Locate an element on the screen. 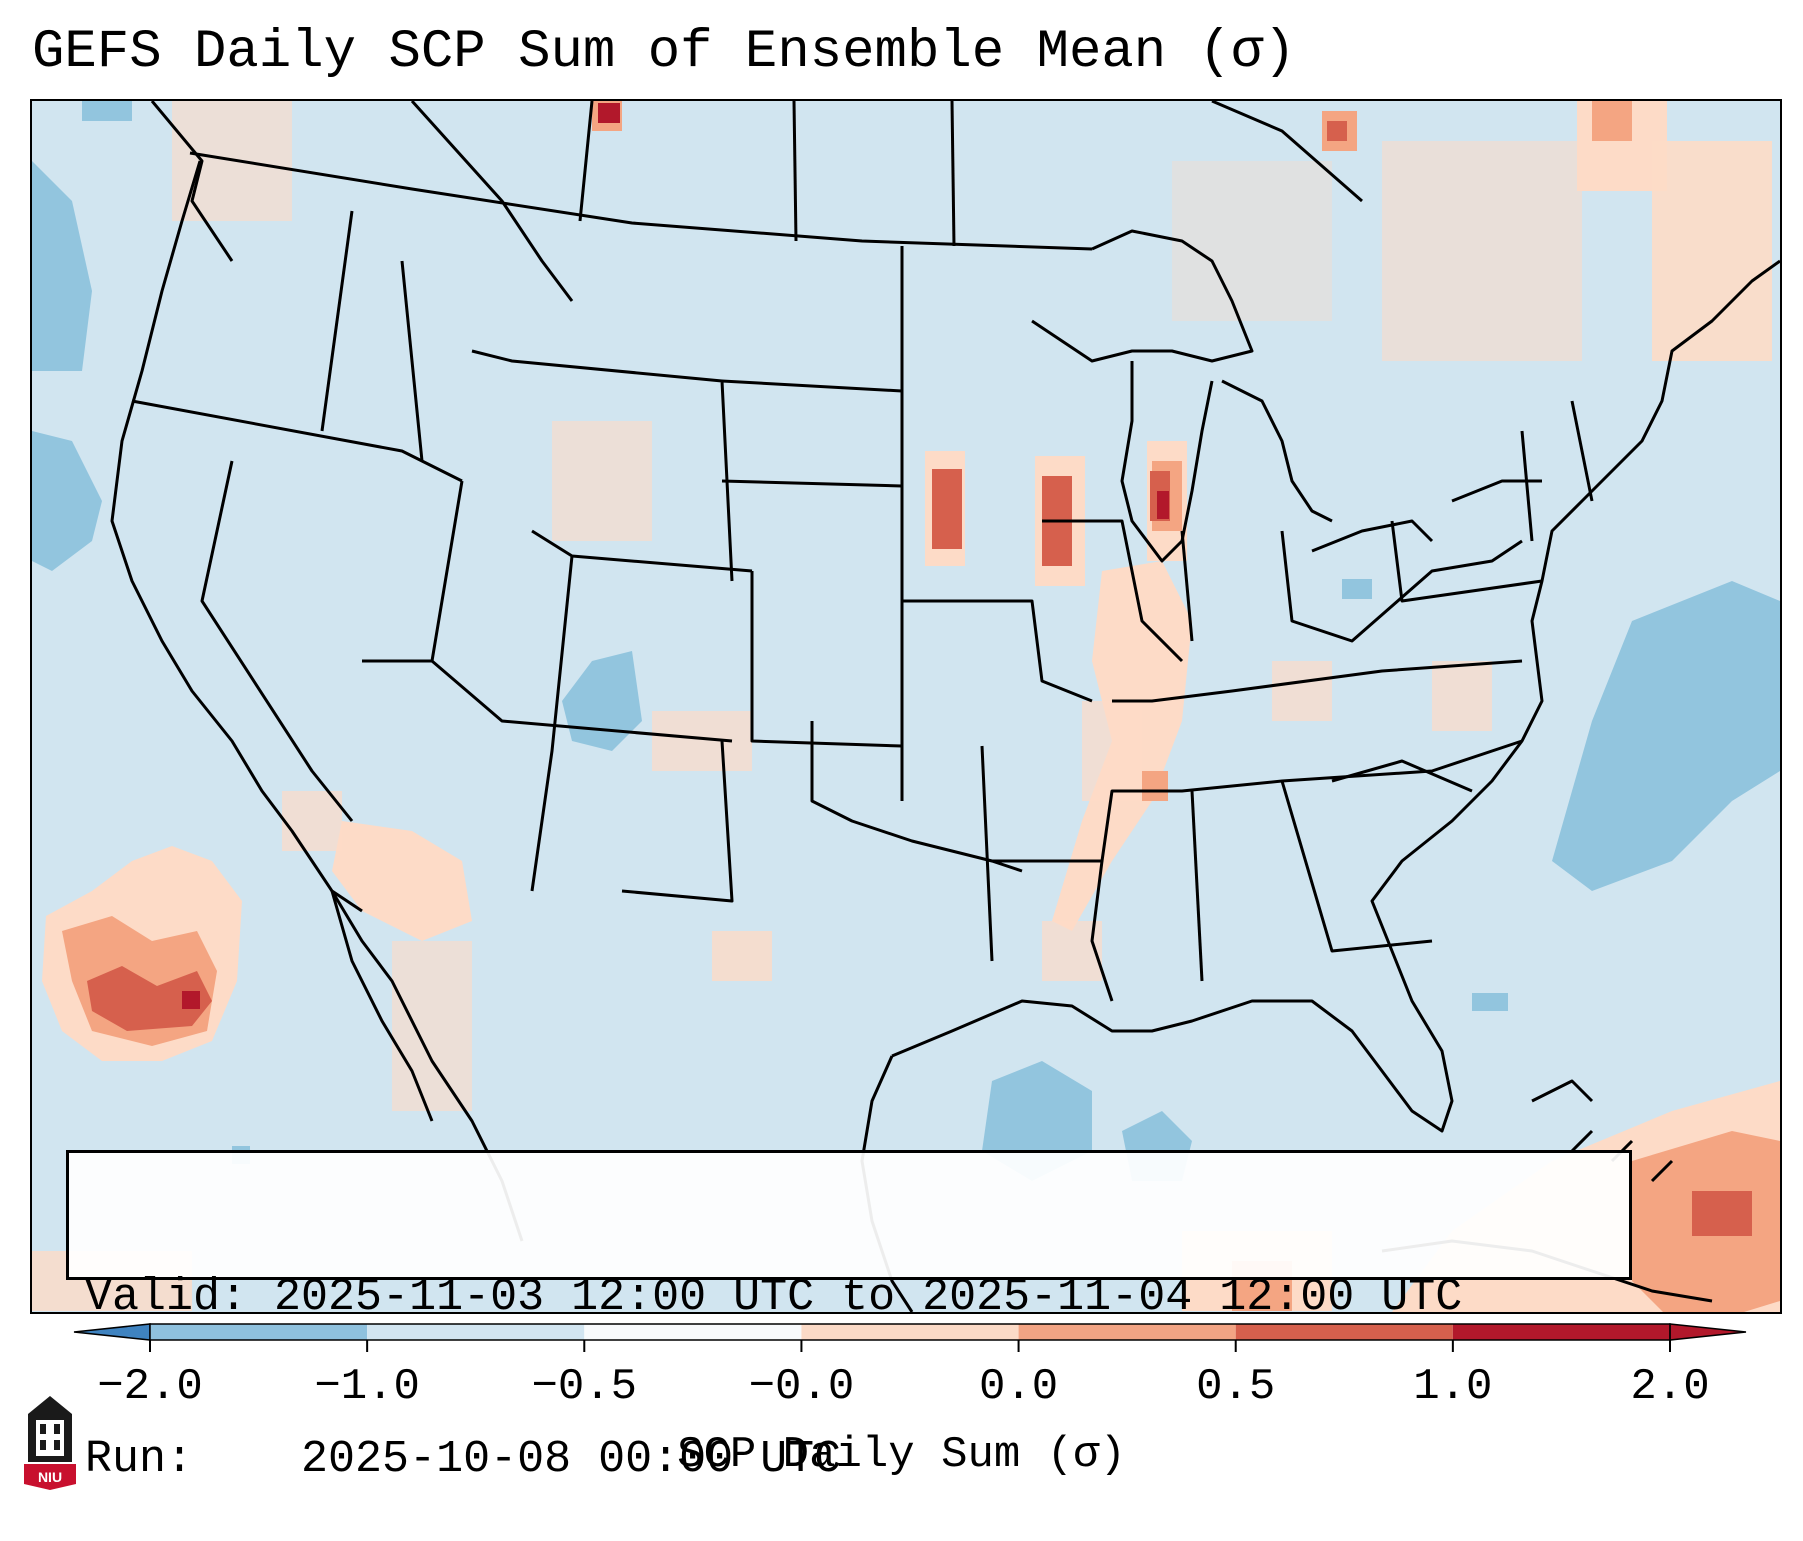 The height and width of the screenshot is (1541, 1803). colorbar is located at coordinates (910, 1337).